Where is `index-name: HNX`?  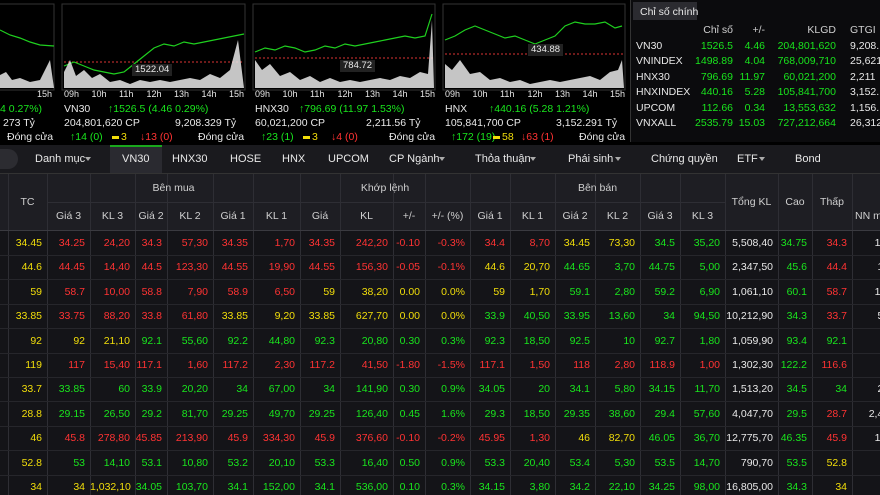
index-name: HNX is located at coordinates (456, 109).